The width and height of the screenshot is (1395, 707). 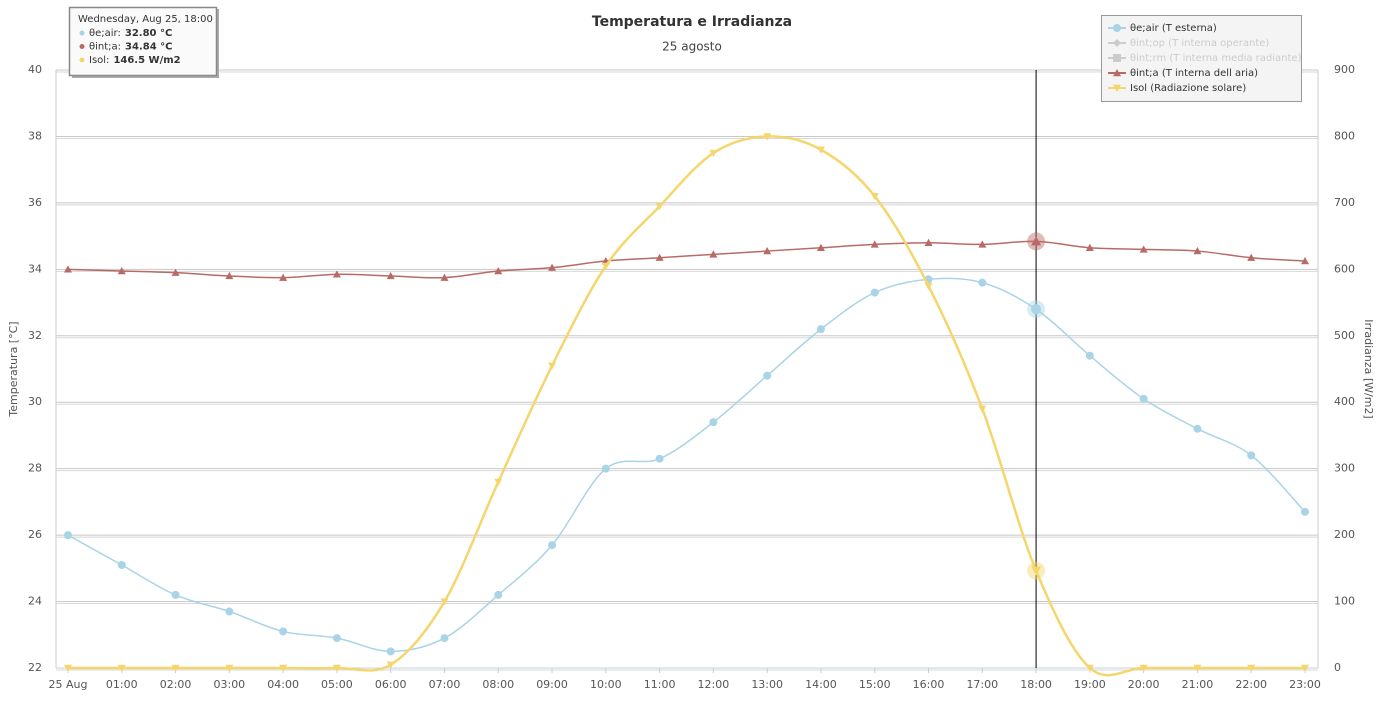 What do you see at coordinates (35, 69) in the screenshot?
I see `y-tick-label: 40` at bounding box center [35, 69].